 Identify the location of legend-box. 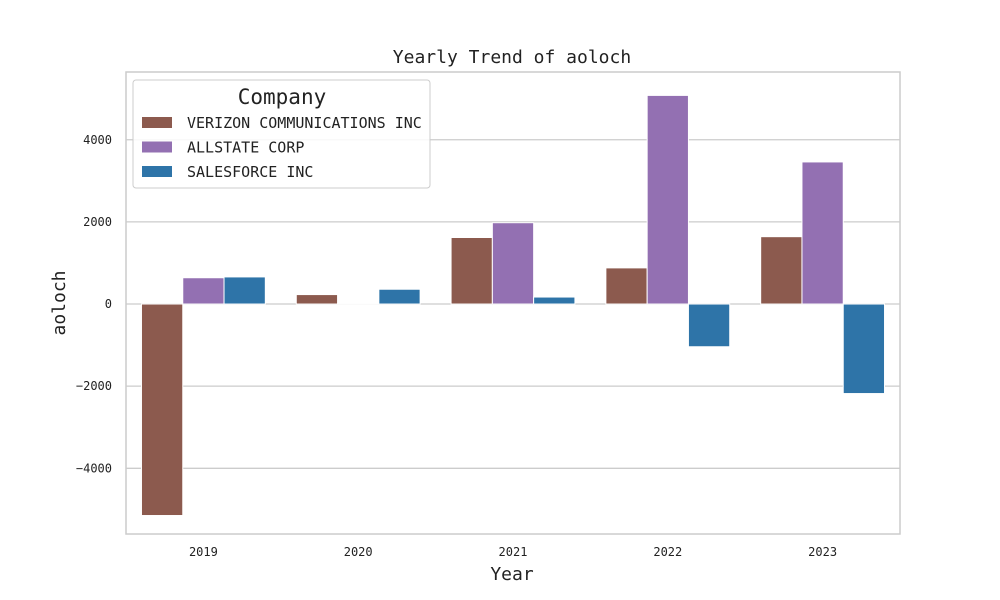
(281, 134).